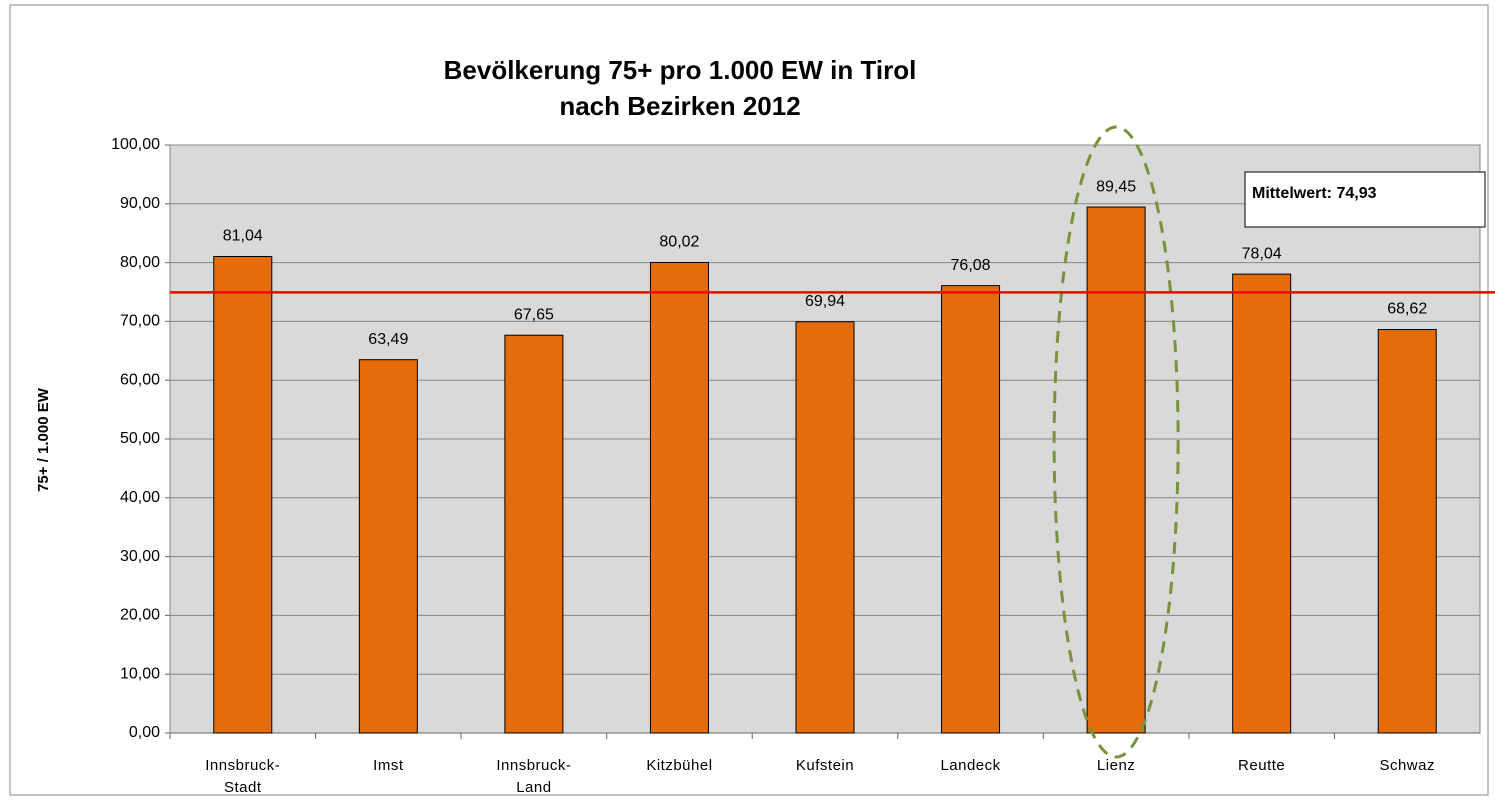 Image resolution: width=1495 pixels, height=801 pixels. I want to click on y-tick-label: 50,00, so click(140, 438).